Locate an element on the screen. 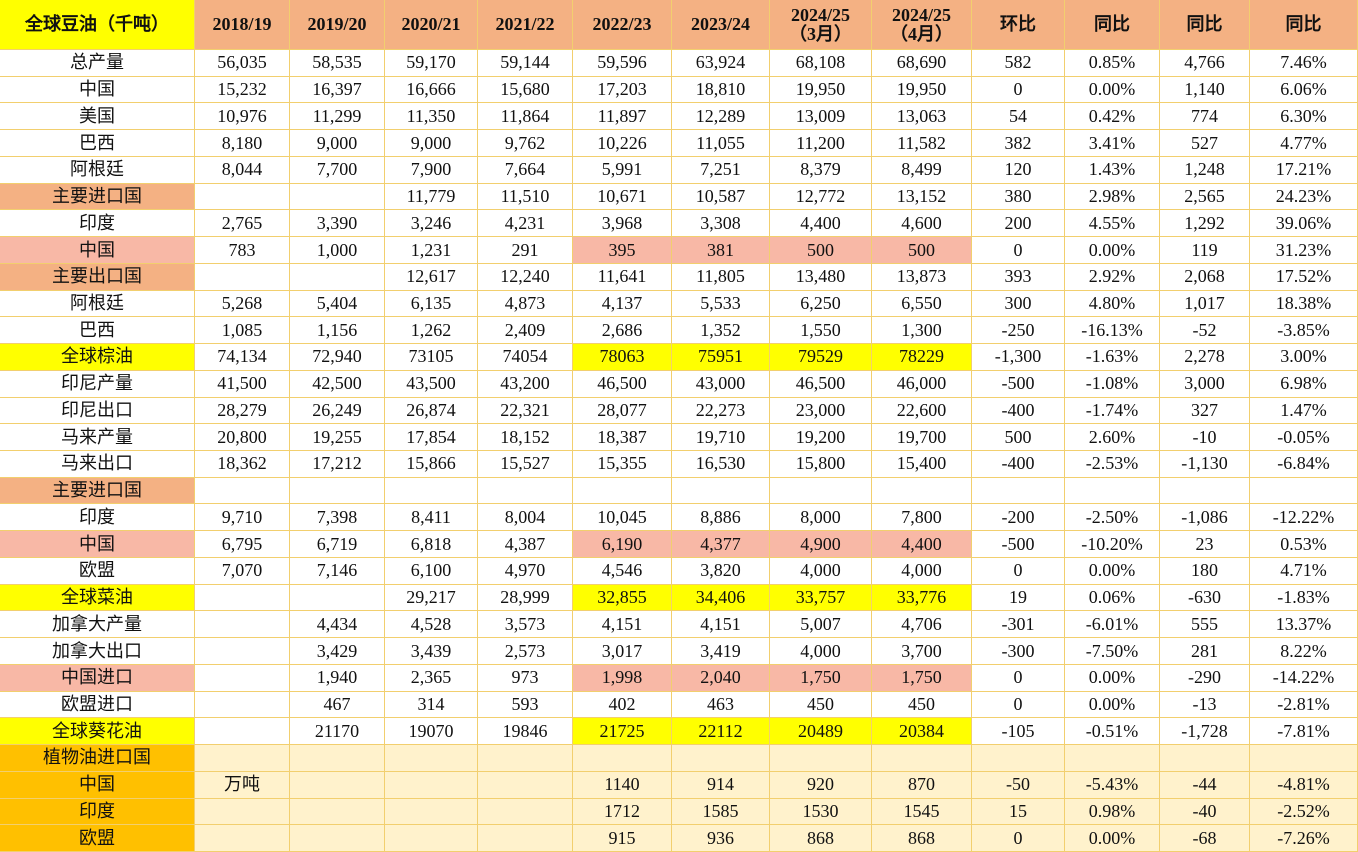 Image resolution: width=1358 pixels, height=852 pixels. value-cell: 28,999 is located at coordinates (525, 598).